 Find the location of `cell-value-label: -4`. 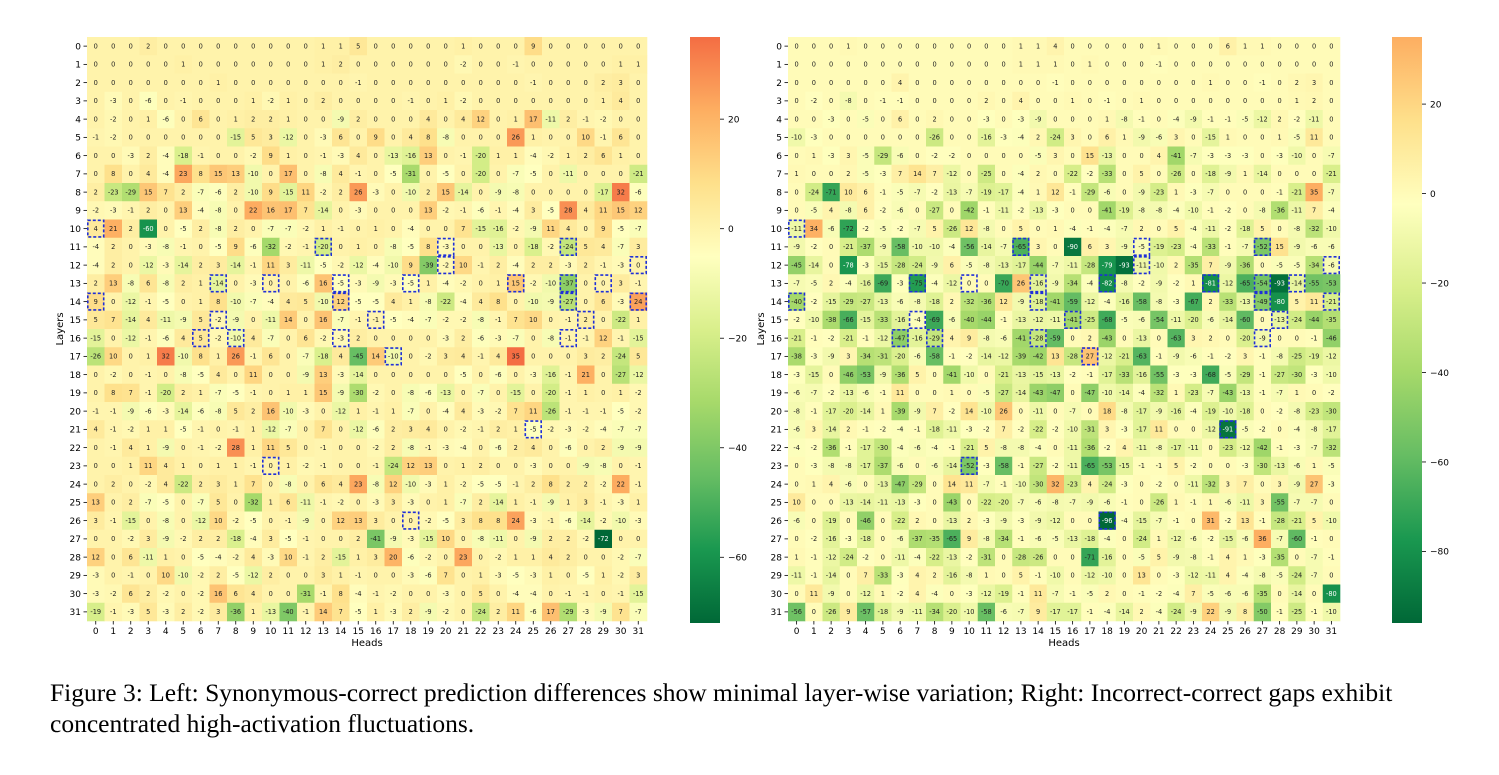

cell-value-label: -4 is located at coordinates (1297, 430).